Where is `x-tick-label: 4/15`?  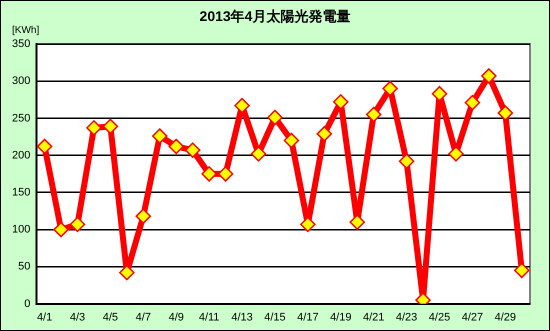
x-tick-label: 4/15 is located at coordinates (275, 317).